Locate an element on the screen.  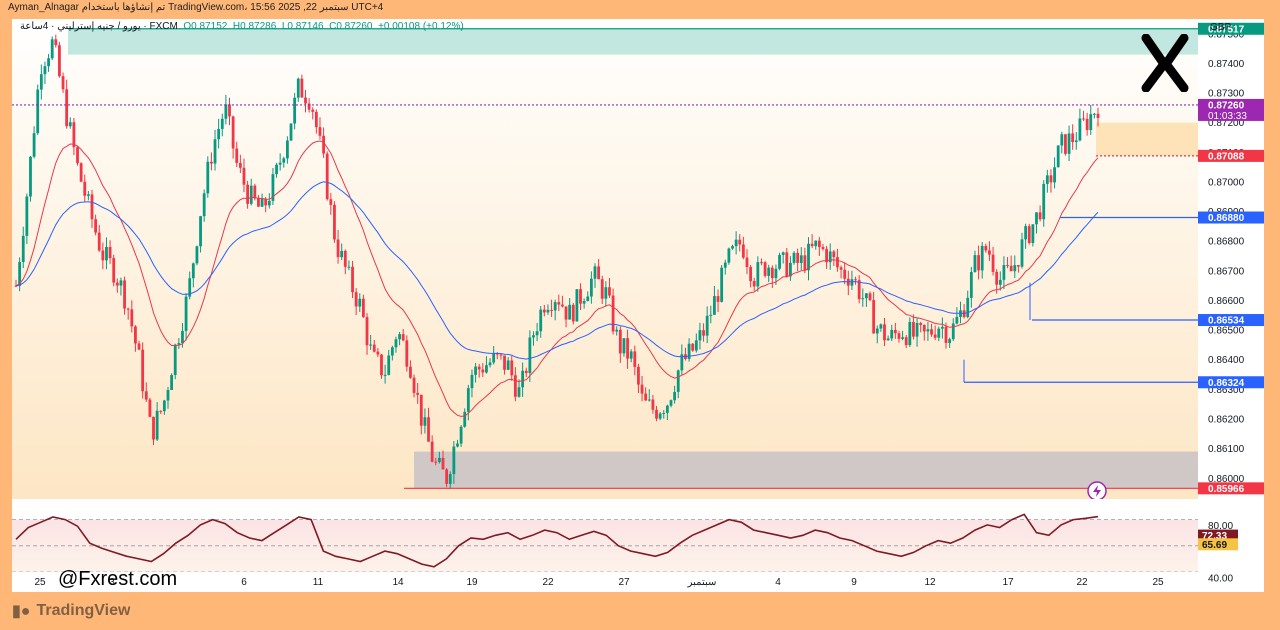
rsi-panel-svg is located at coordinates (605, 536).